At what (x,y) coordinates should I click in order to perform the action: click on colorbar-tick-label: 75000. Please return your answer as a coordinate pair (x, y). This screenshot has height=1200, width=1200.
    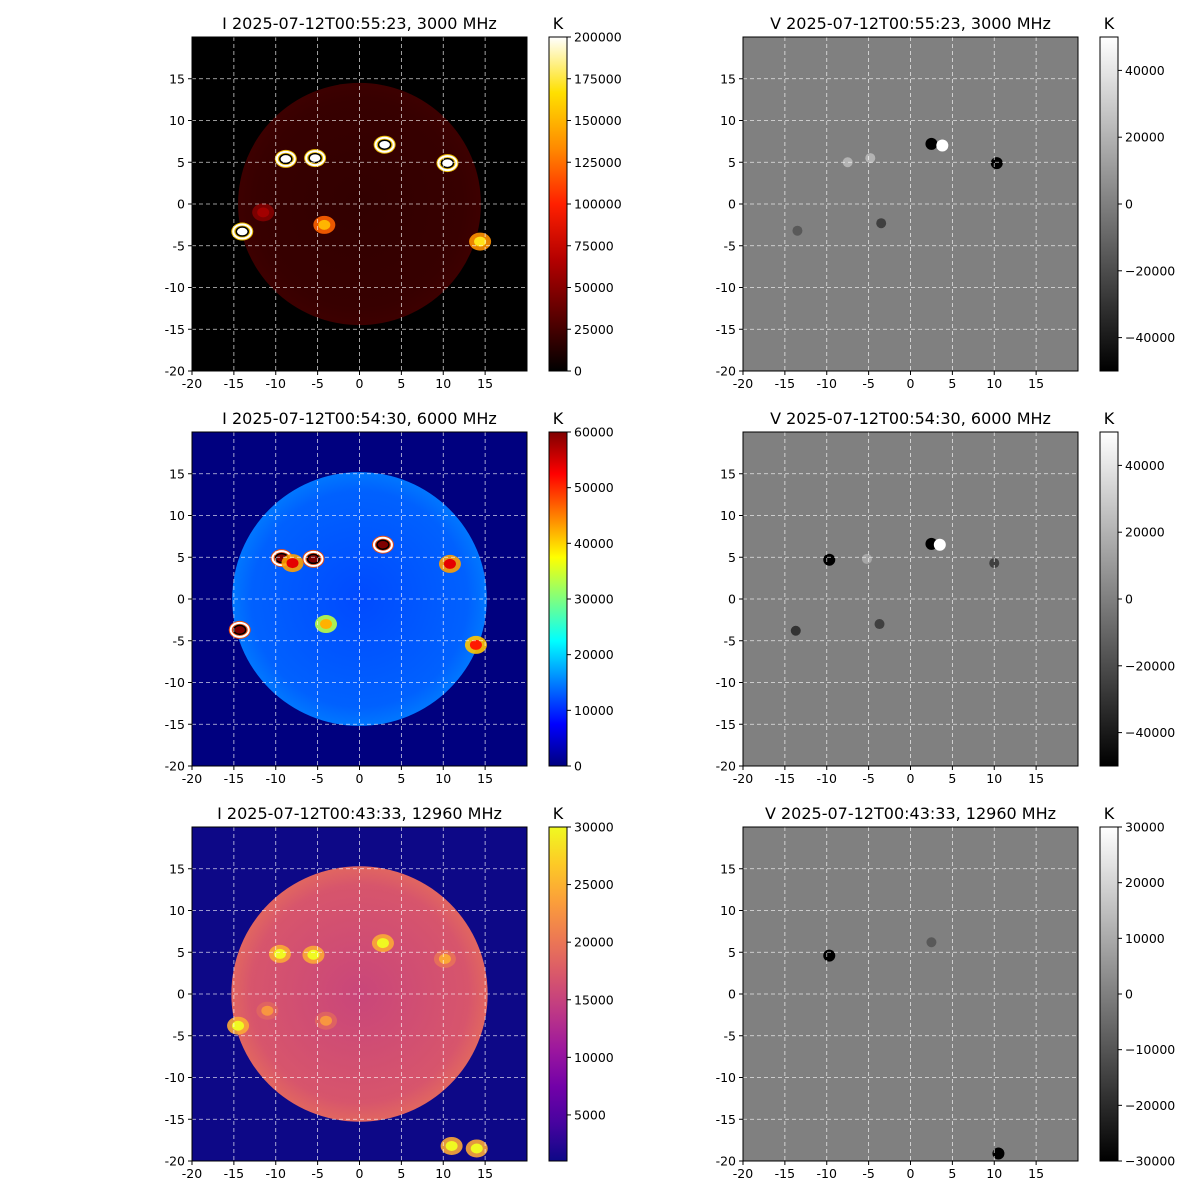
    Looking at the image, I should click on (594, 245).